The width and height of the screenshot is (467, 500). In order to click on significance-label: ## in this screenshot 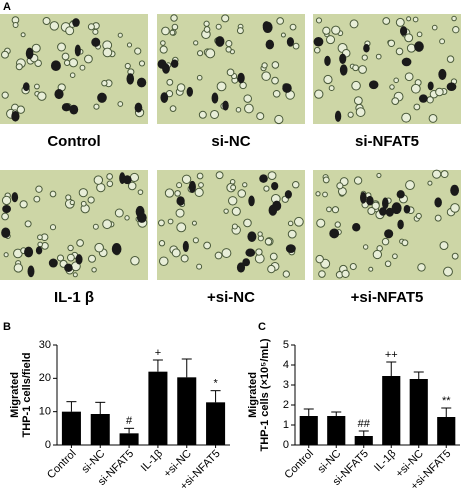, I will do `click(364, 424)`.